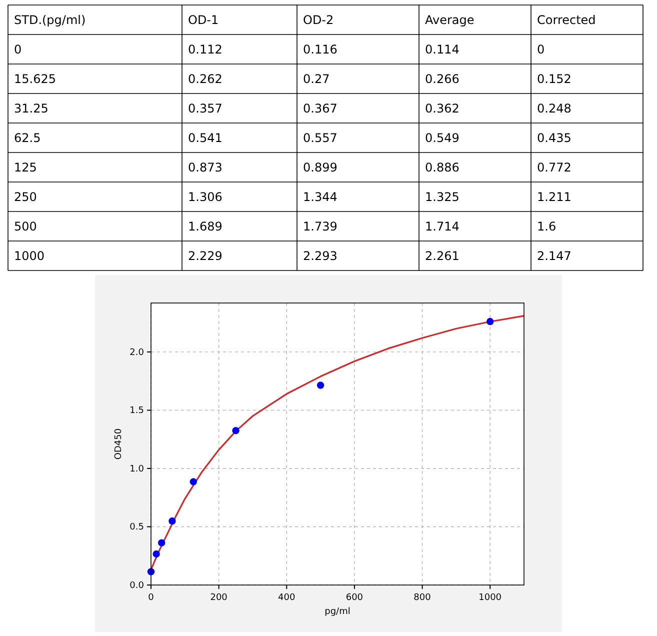 Image resolution: width=657 pixels, height=636 pixels. What do you see at coordinates (320, 167) in the screenshot?
I see `data-label: 0.899` at bounding box center [320, 167].